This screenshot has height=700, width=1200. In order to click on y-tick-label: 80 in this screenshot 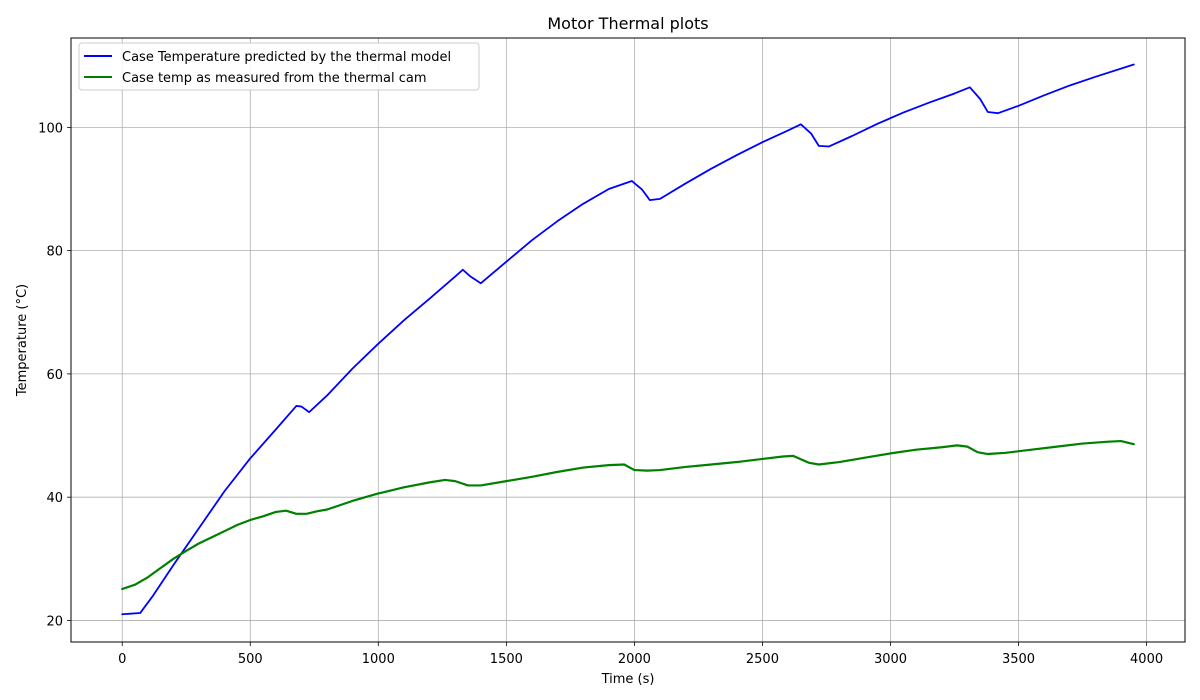, I will do `click(54, 252)`.